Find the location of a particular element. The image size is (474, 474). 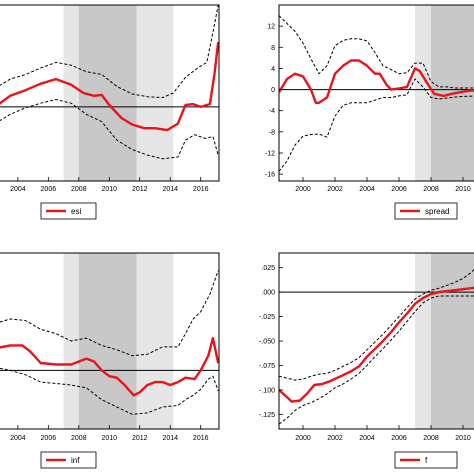

spread-y-tick-label: -8 is located at coordinates (272, 132).